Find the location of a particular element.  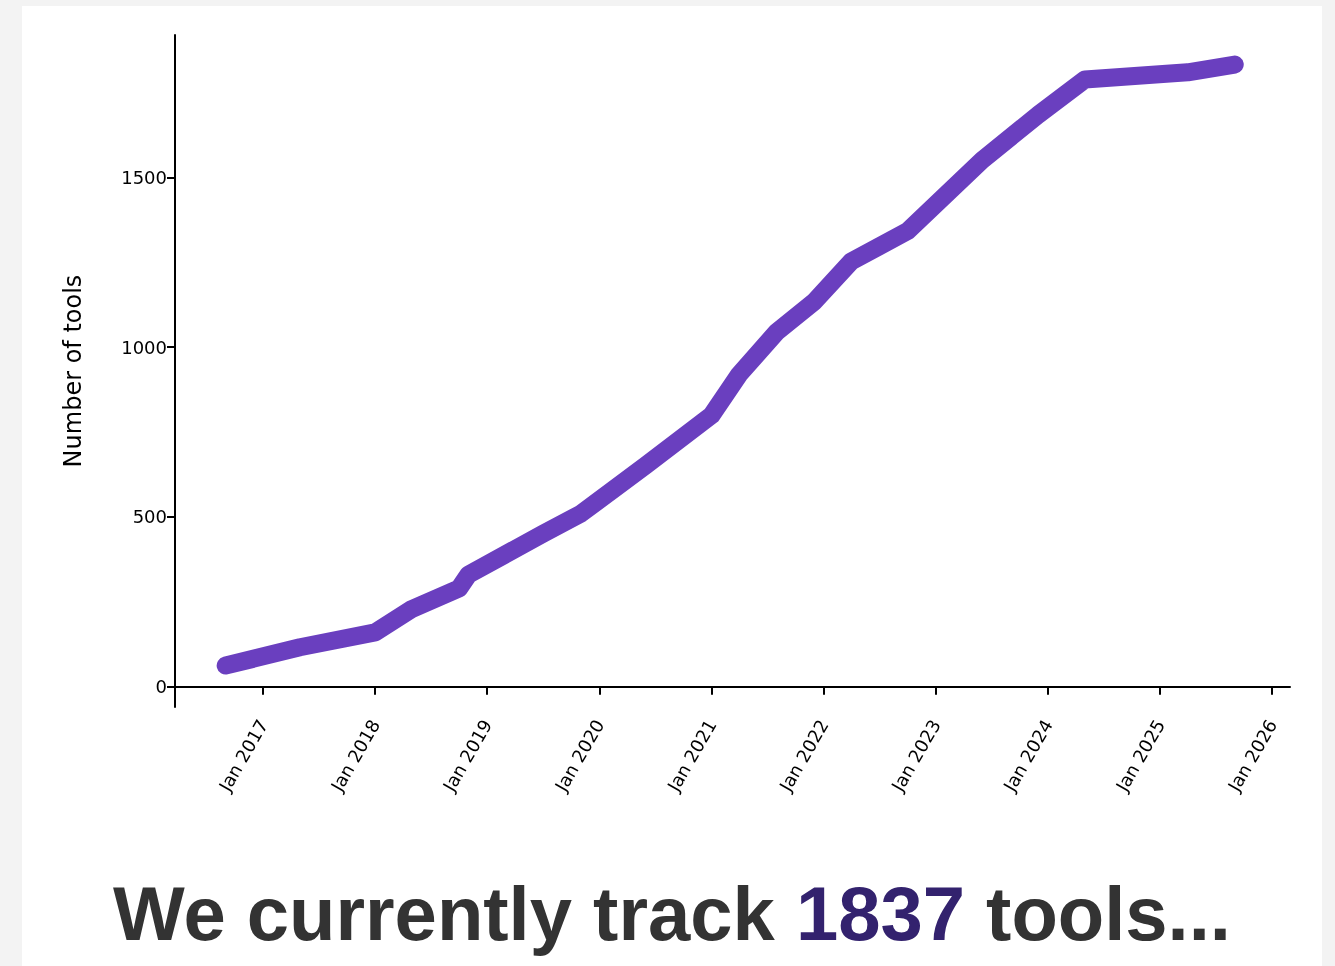

y-tick-label: 0 is located at coordinates (161, 687).